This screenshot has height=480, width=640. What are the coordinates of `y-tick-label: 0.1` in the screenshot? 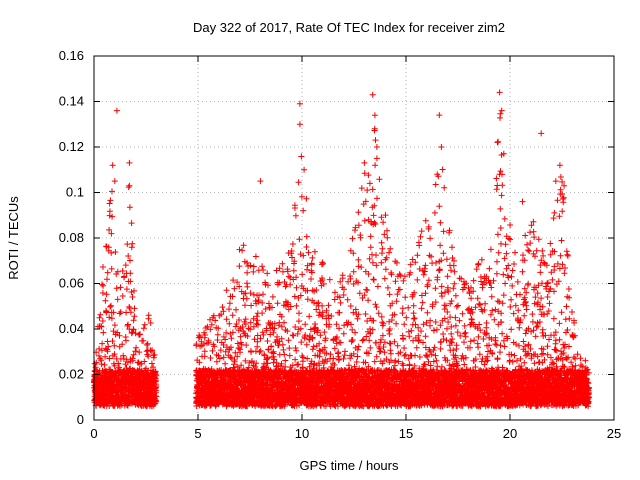 It's located at (75, 192).